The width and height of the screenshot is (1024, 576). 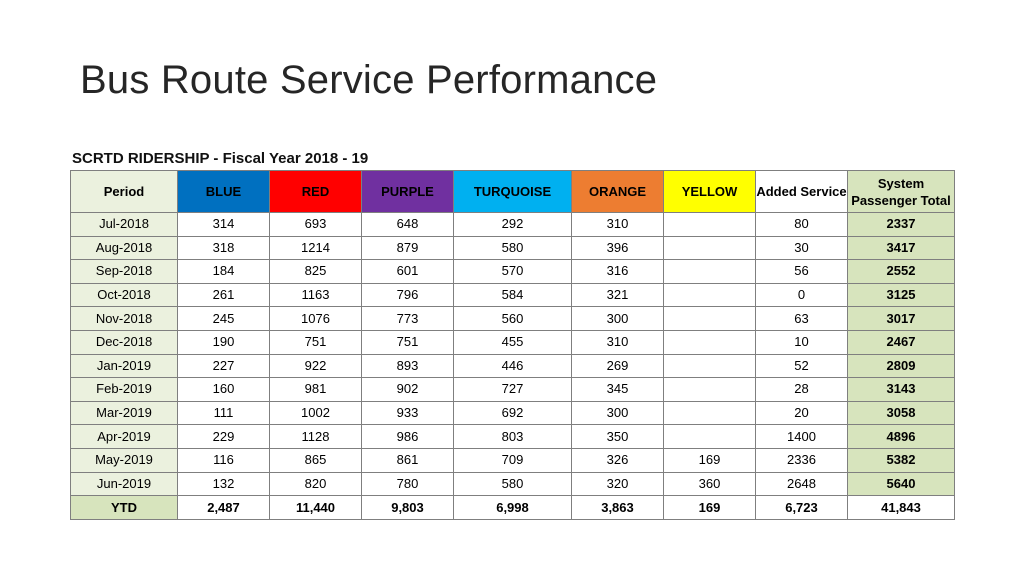 I want to click on cell-red: 865, so click(x=315, y=460).